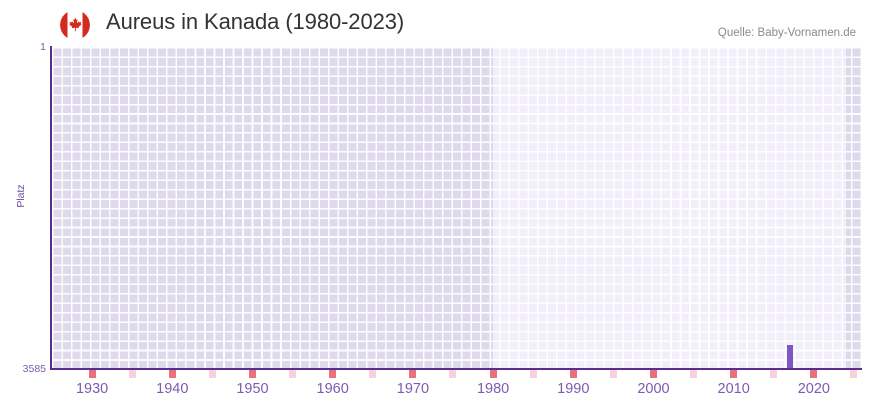 Image resolution: width=873 pixels, height=412 pixels. I want to click on y-axis-label: Platz, so click(21, 196).